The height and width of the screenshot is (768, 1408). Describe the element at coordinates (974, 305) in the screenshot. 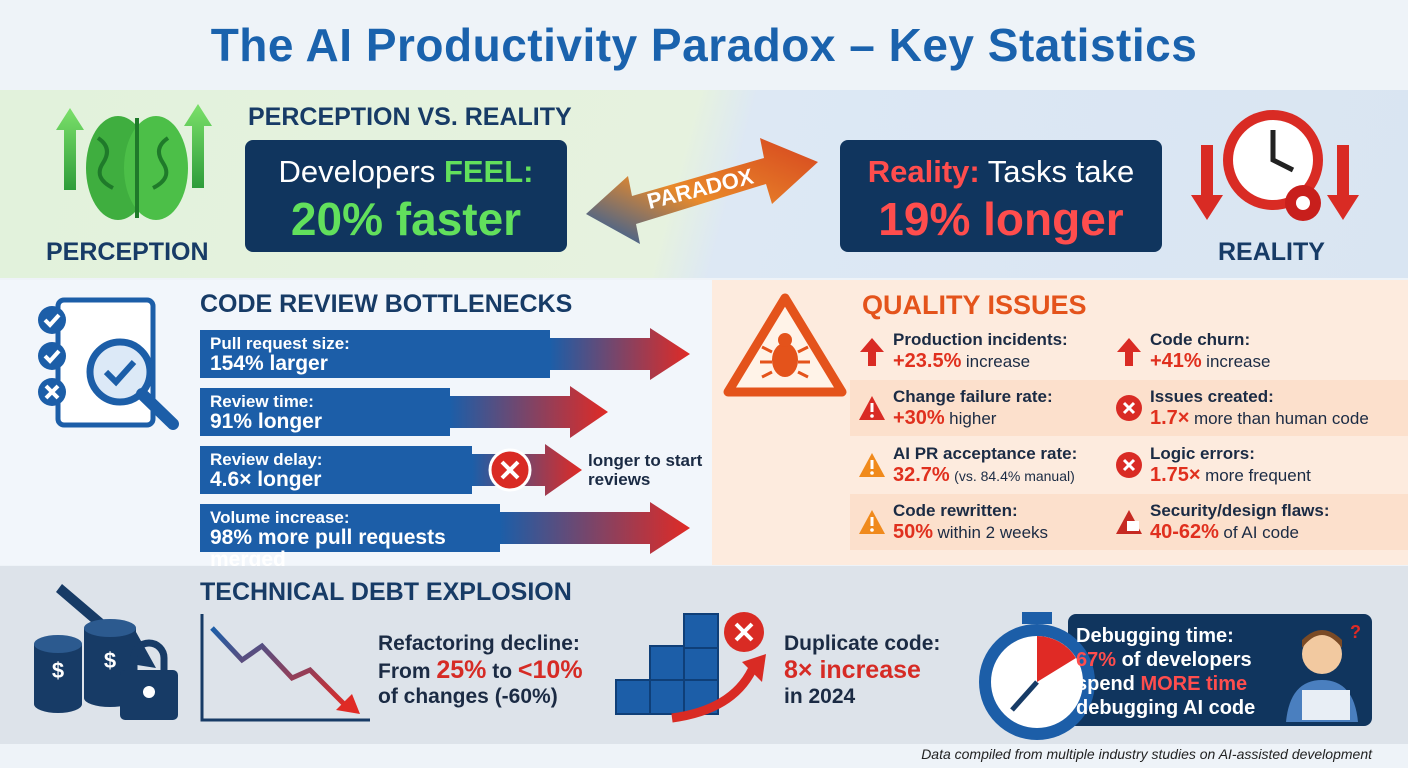

I see `quality-heading: QUALITY ISSUES` at that location.